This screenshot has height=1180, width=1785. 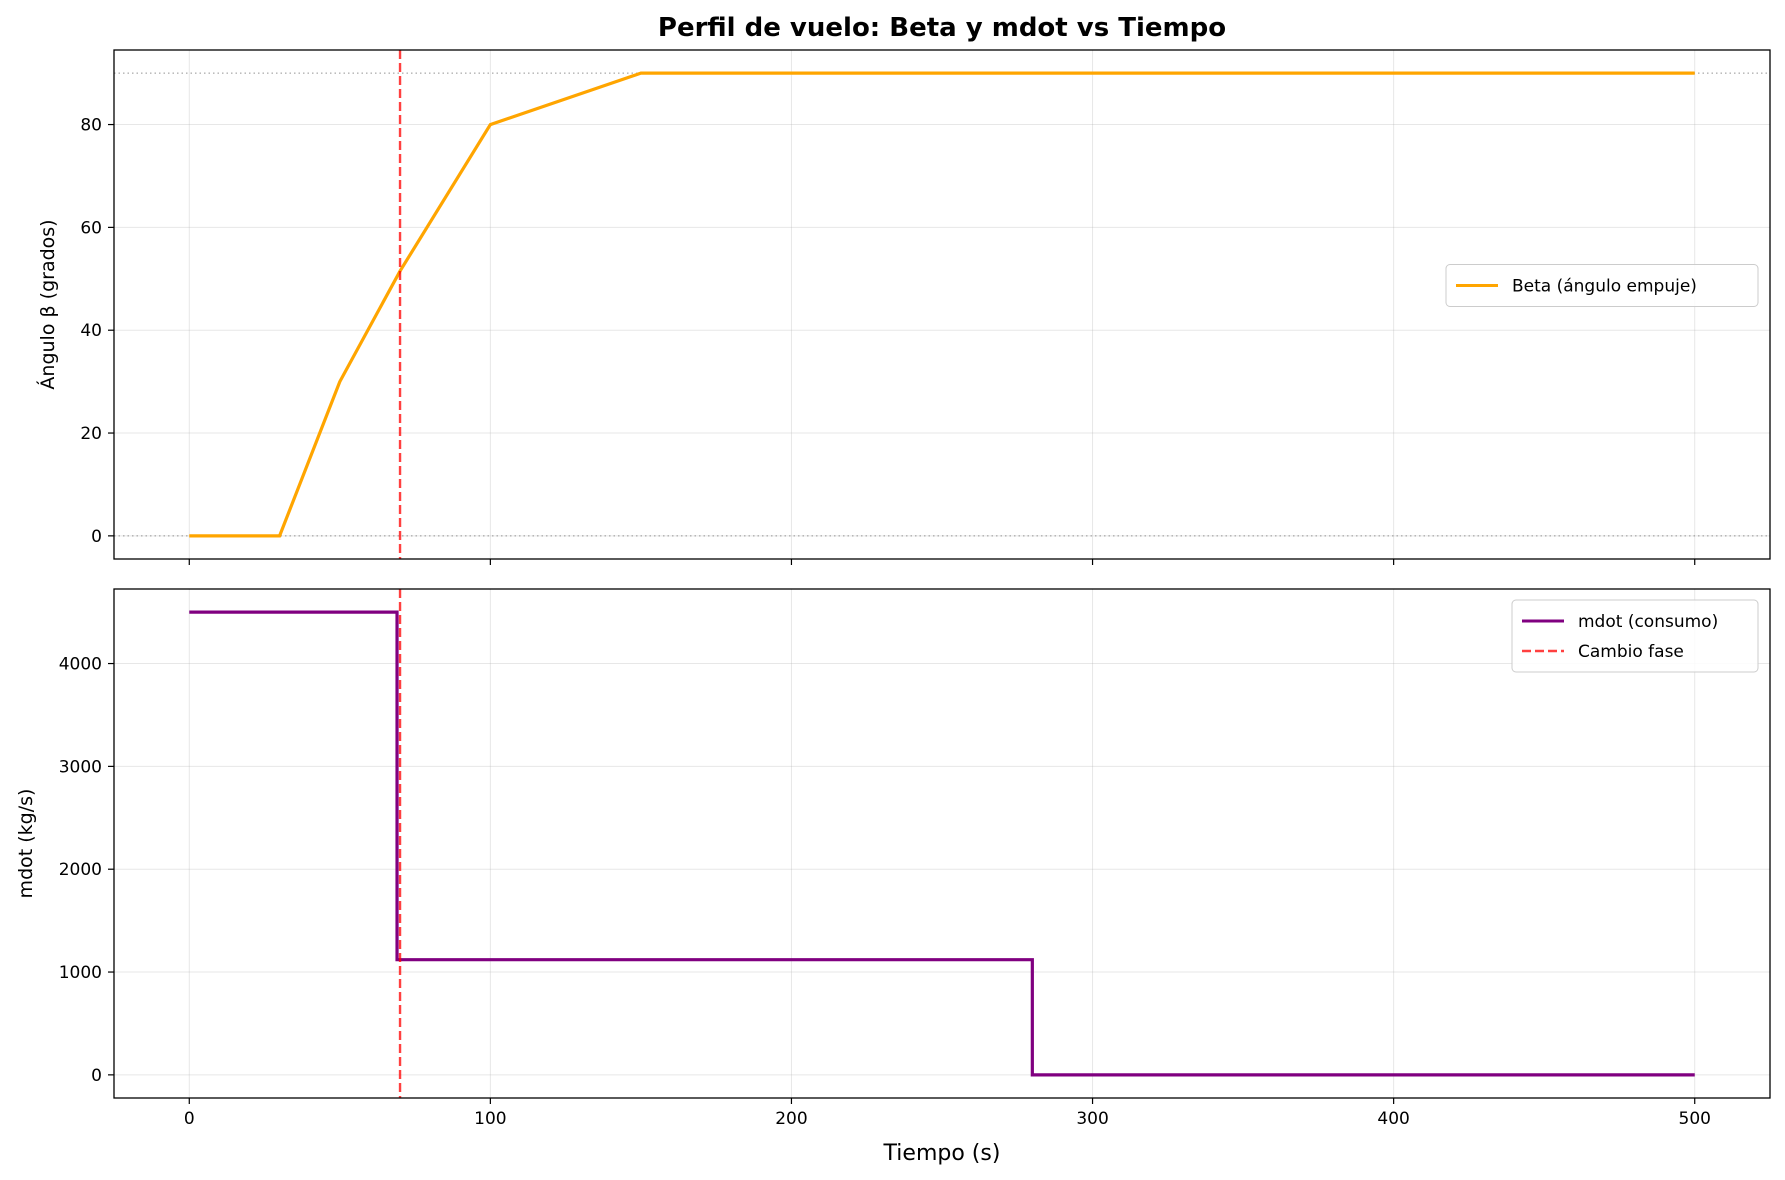 I want to click on legend-label: mdot (consumo), so click(x=1648, y=622).